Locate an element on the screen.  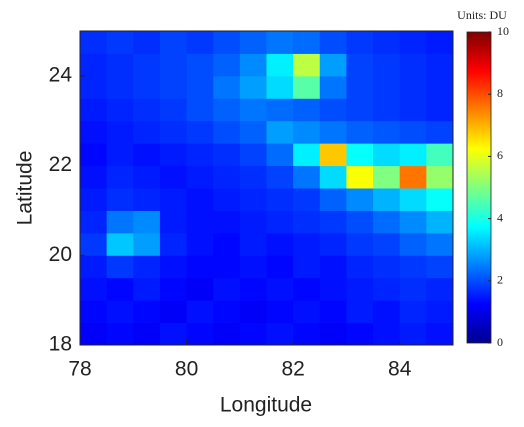
colorbar-tick-label: 2 is located at coordinates (500, 280).